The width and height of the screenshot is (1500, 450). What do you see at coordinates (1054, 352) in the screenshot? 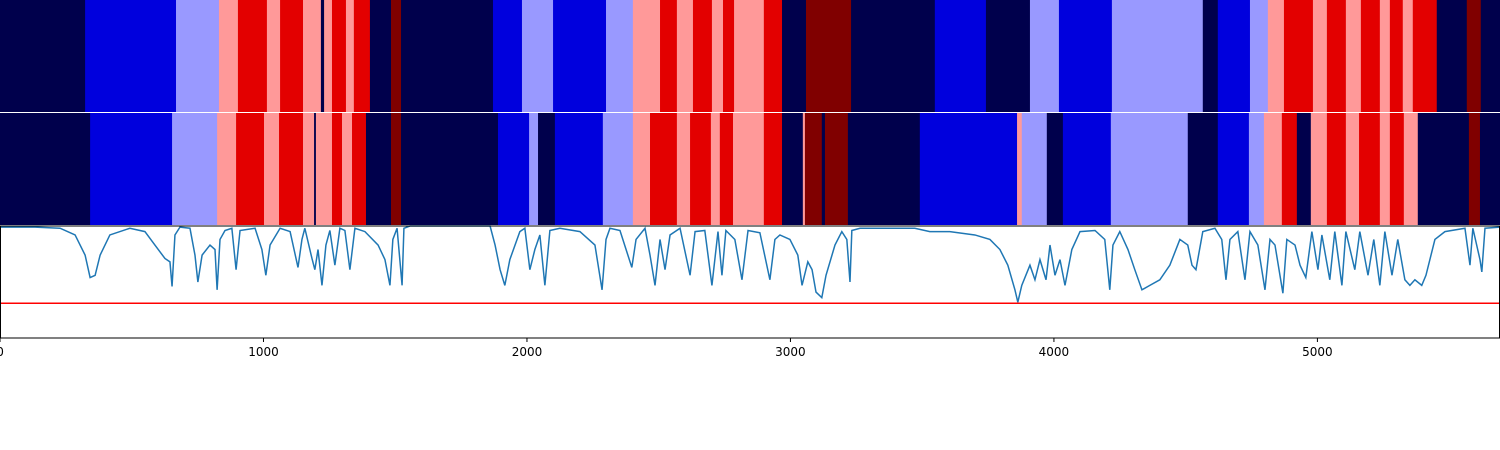
I see `x-tick-label: 4000` at bounding box center [1054, 352].